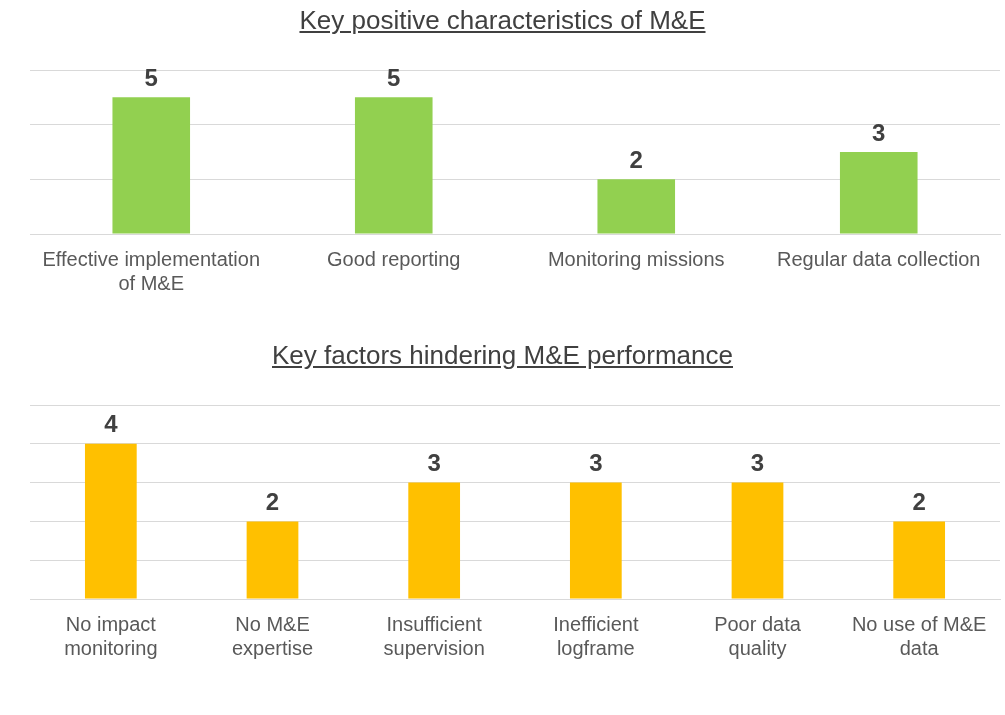 This screenshot has width=1005, height=715. I want to click on chart-title: Key positive characteristics of M&E, so click(502, 20).